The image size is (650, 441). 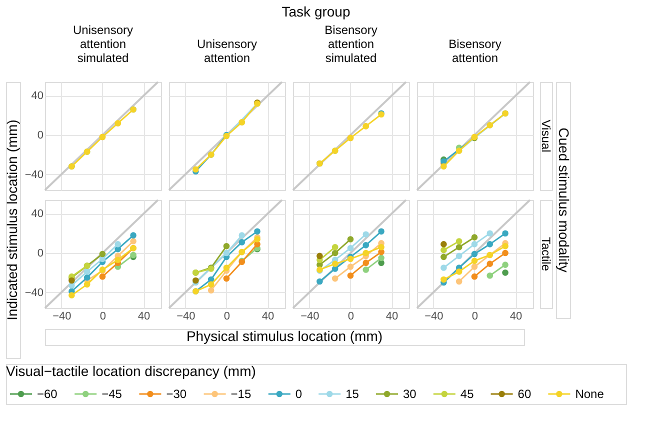 What do you see at coordinates (176, 394) in the screenshot?
I see `legend-label: −30` at bounding box center [176, 394].